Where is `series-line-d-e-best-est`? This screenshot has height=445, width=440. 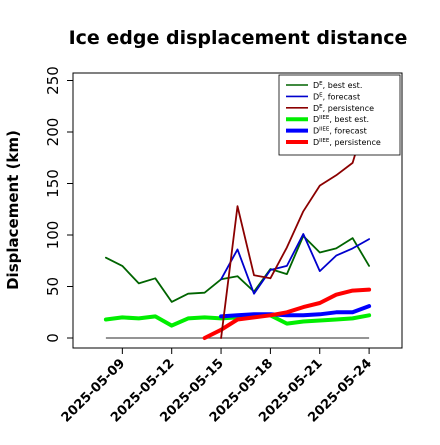
series-line-d-e-best-est is located at coordinates (238, 269).